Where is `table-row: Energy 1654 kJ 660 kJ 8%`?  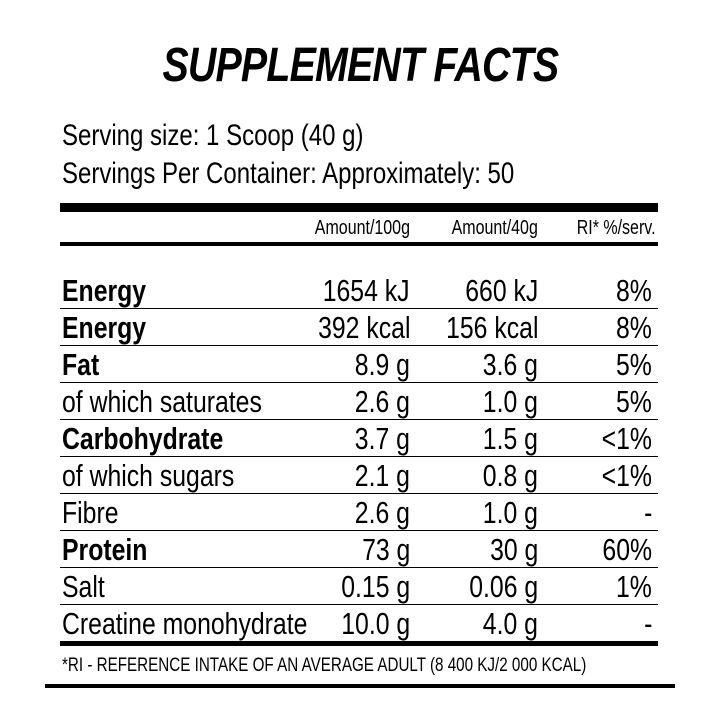
table-row: Energy 1654 kJ 660 kJ 8% is located at coordinates (359, 290).